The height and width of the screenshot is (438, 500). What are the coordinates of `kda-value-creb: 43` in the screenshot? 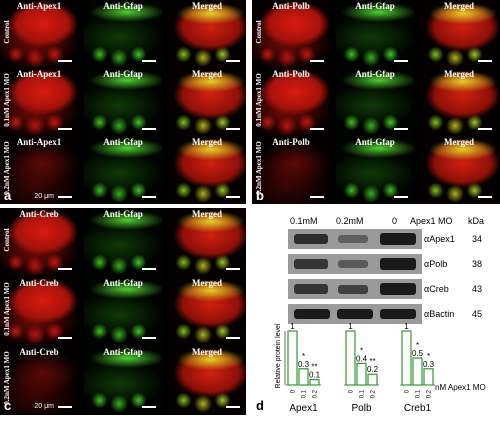 It's located at (477, 289).